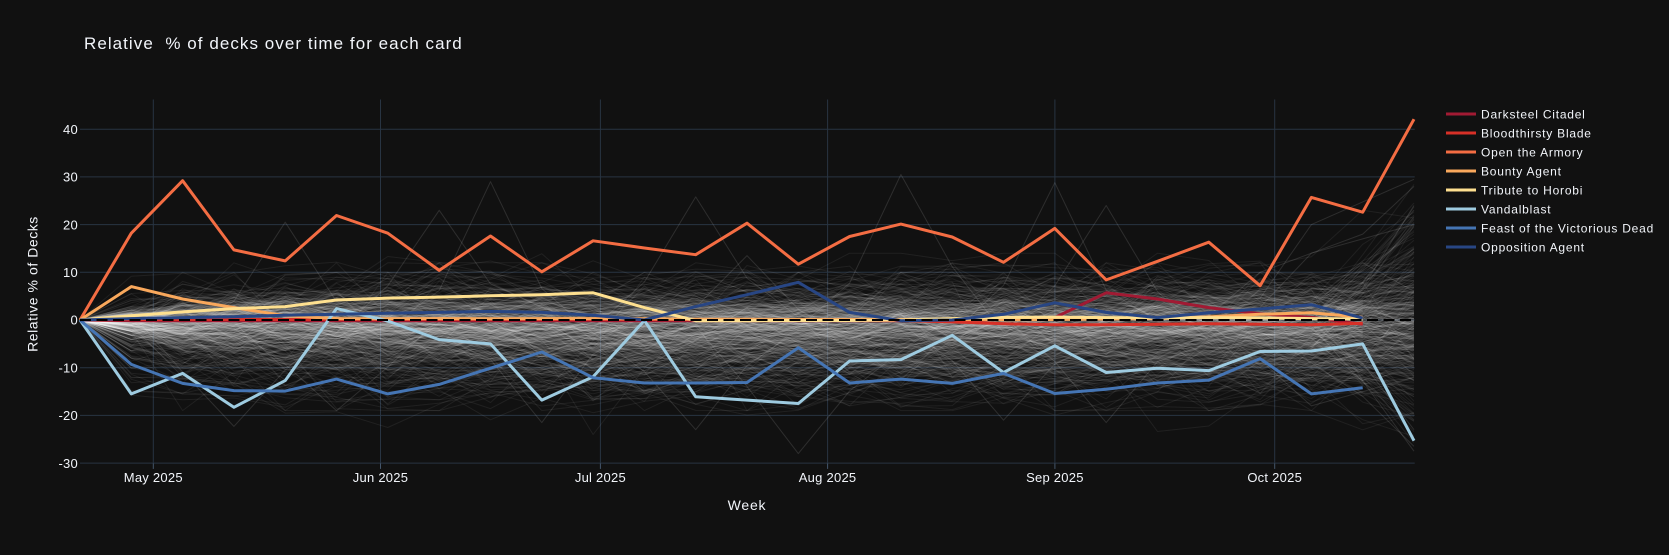  Describe the element at coordinates (68, 415) in the screenshot. I see `svg-text: -20` at that location.